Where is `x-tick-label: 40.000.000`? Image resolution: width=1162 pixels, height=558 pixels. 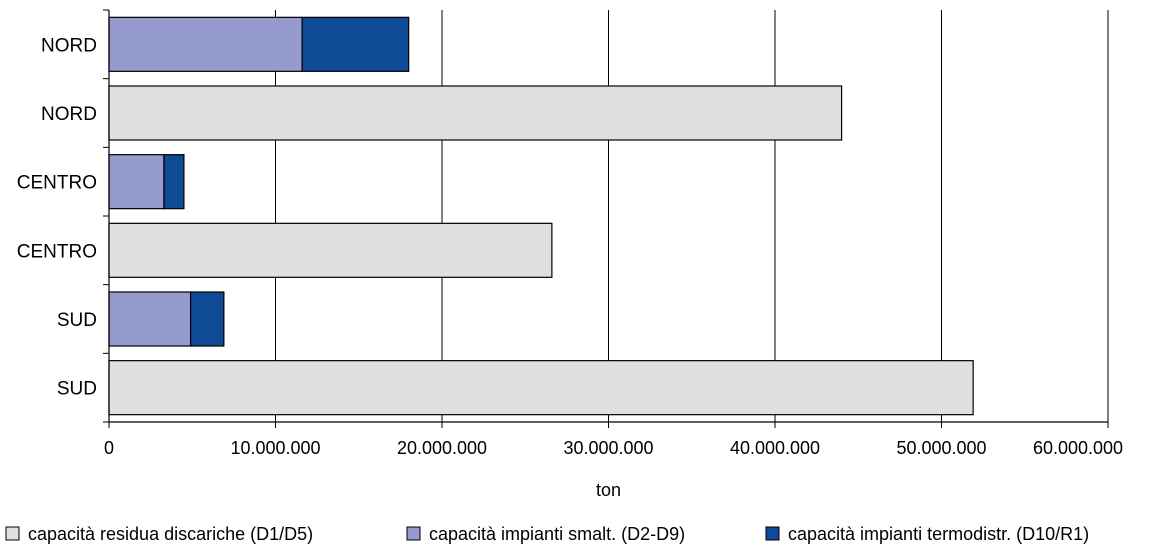 x-tick-label: 40.000.000 is located at coordinates (775, 448).